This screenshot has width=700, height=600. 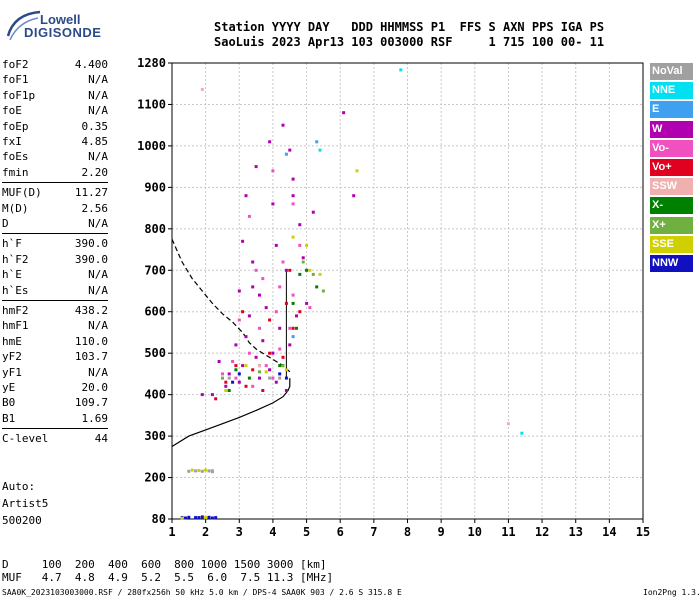 I want to click on param-row-fof1p: foF1p N/A, so click(x=55, y=96).